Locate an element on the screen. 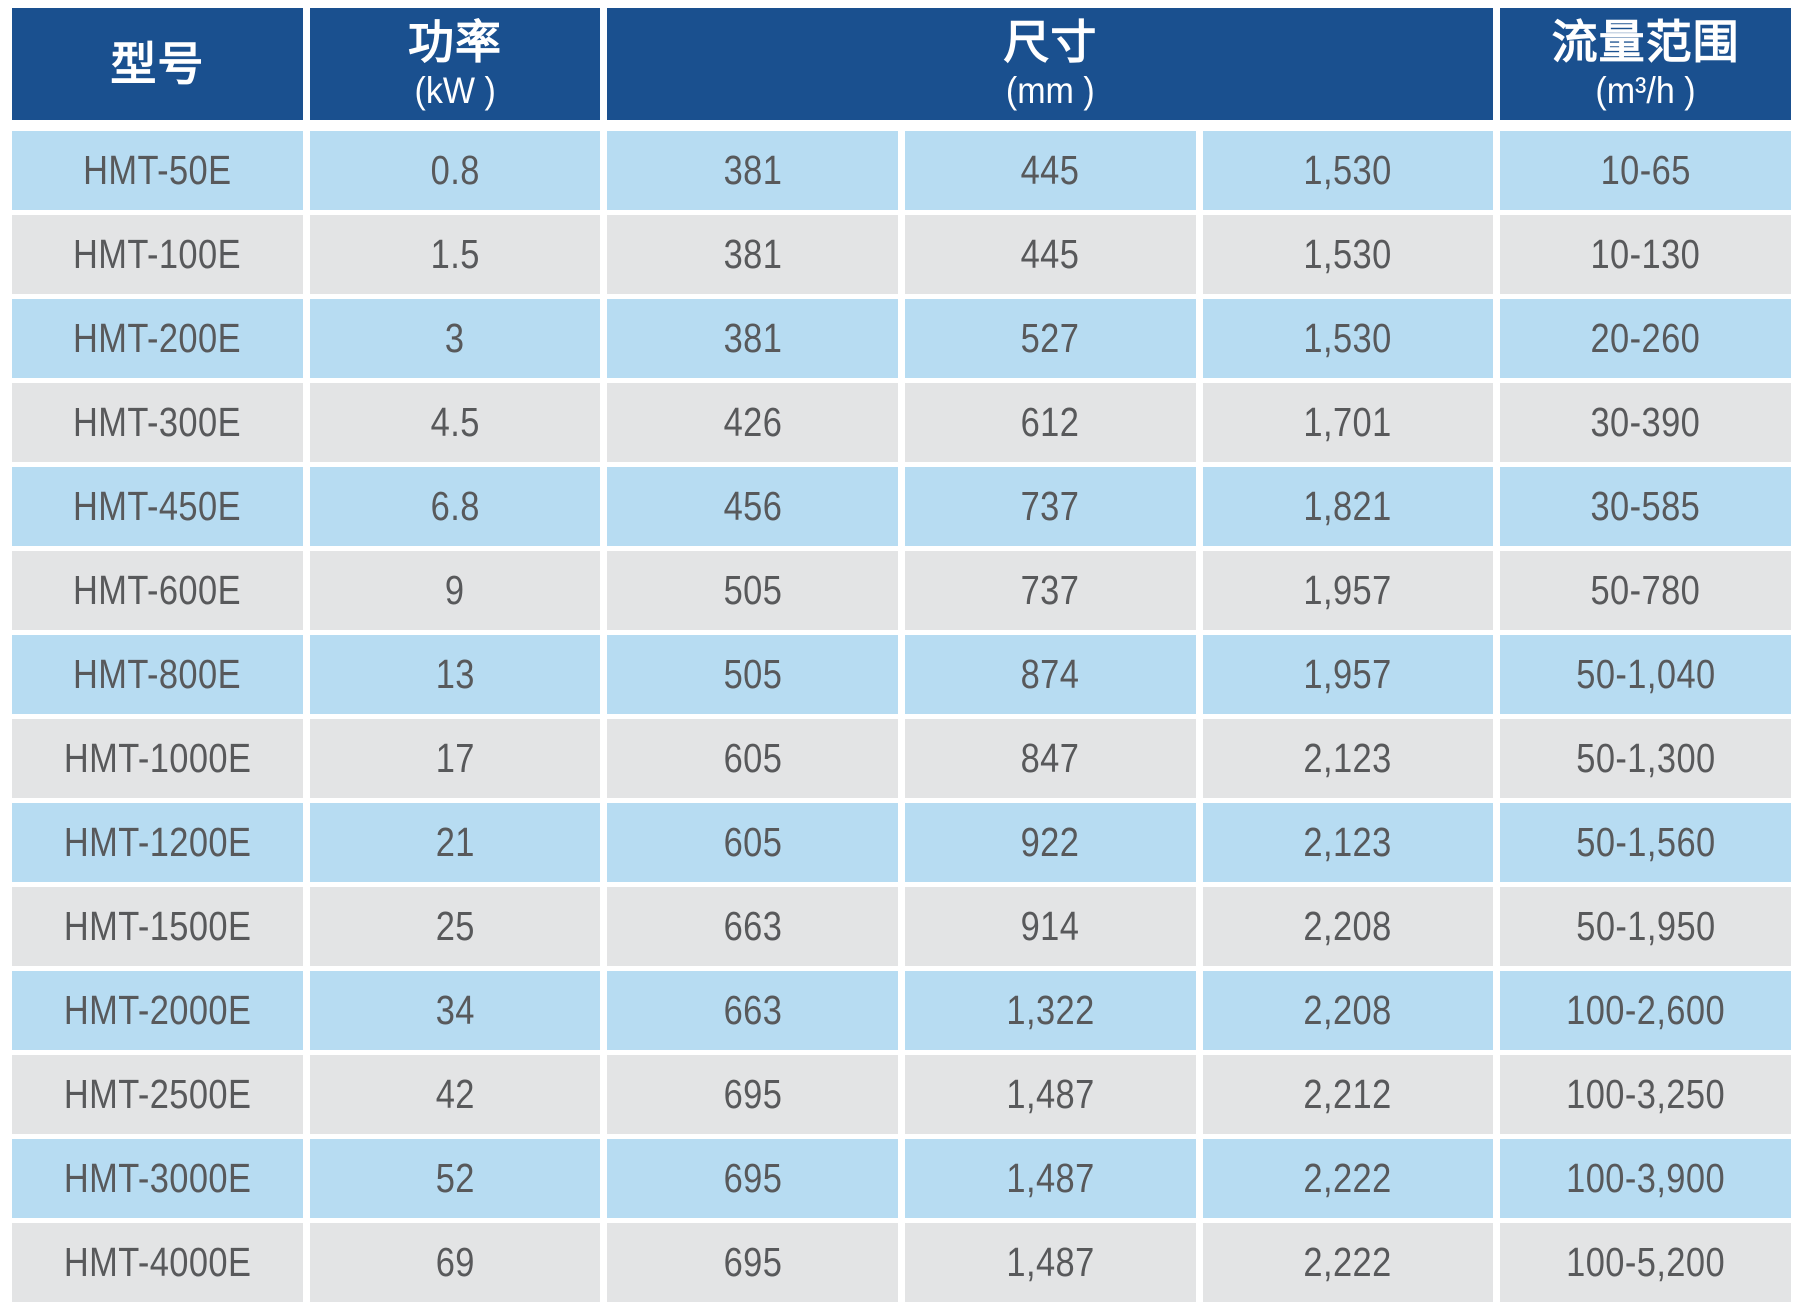 This screenshot has height=1309, width=1801. dim-2-value: 874 is located at coordinates (1050, 674).